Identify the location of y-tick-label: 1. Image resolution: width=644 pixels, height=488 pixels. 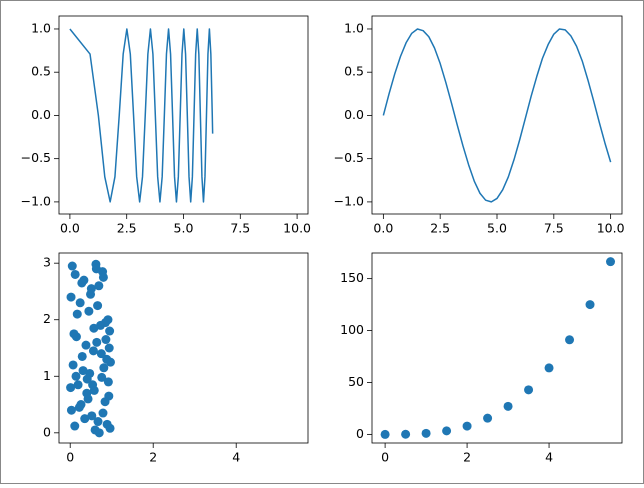
(47, 375).